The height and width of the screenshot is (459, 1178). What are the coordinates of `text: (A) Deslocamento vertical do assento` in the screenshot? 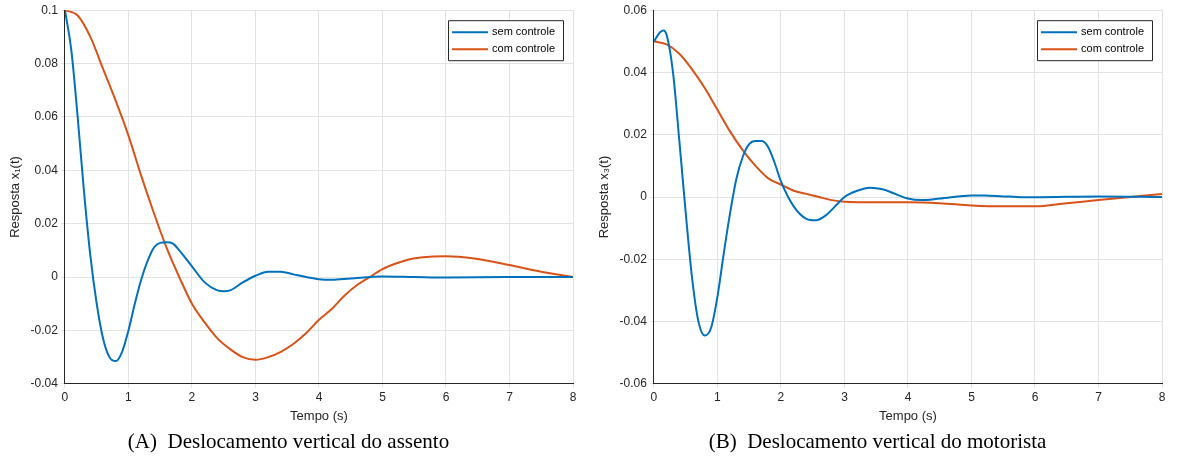 It's located at (288, 440).